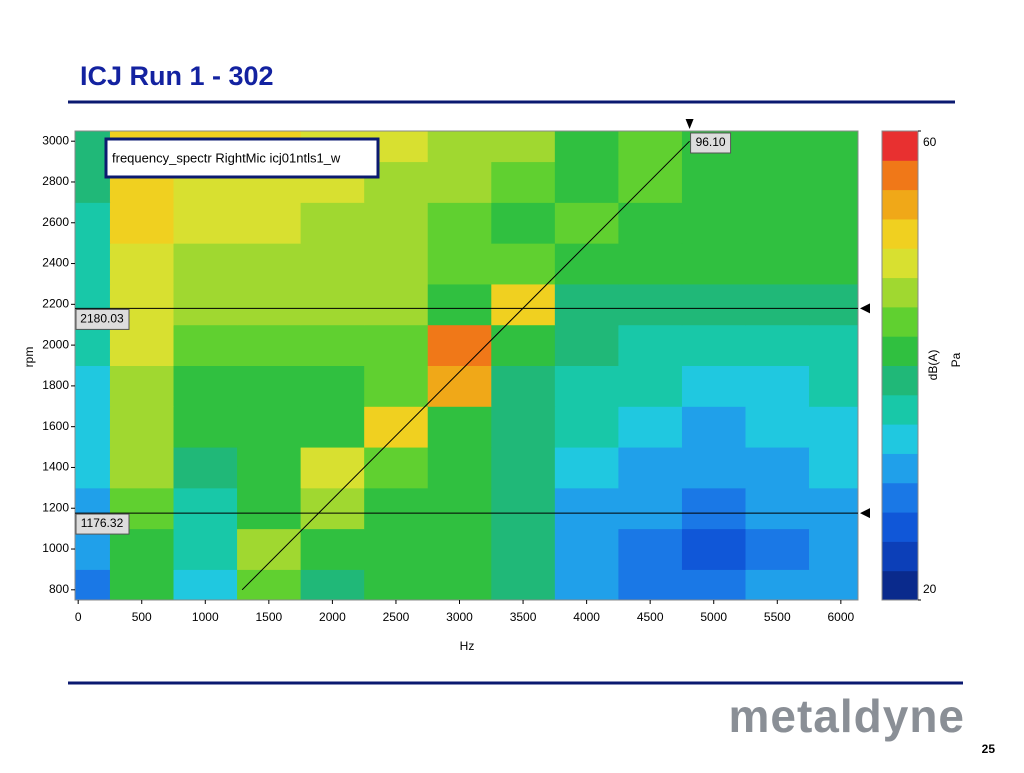 The image size is (1024, 773). I want to click on order-label-box, so click(711, 143).